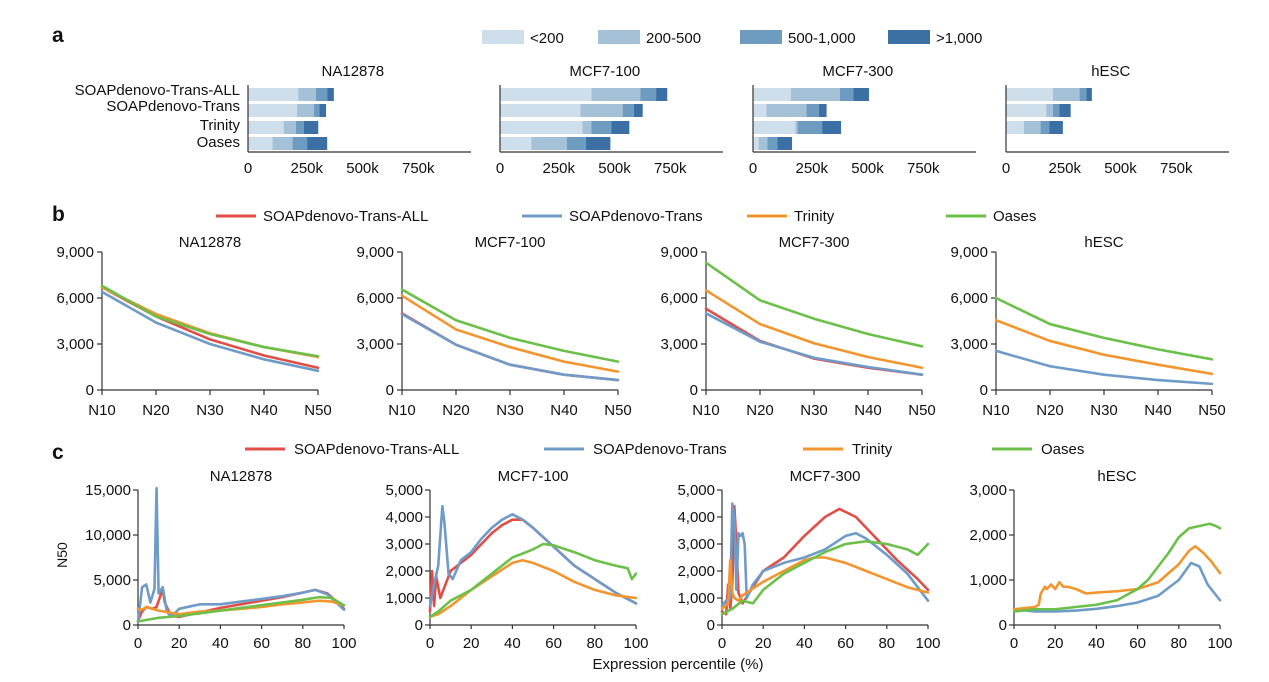 This screenshot has height=682, width=1269. Describe the element at coordinates (547, 38) in the screenshot. I see `legend-label-200: <200` at that location.